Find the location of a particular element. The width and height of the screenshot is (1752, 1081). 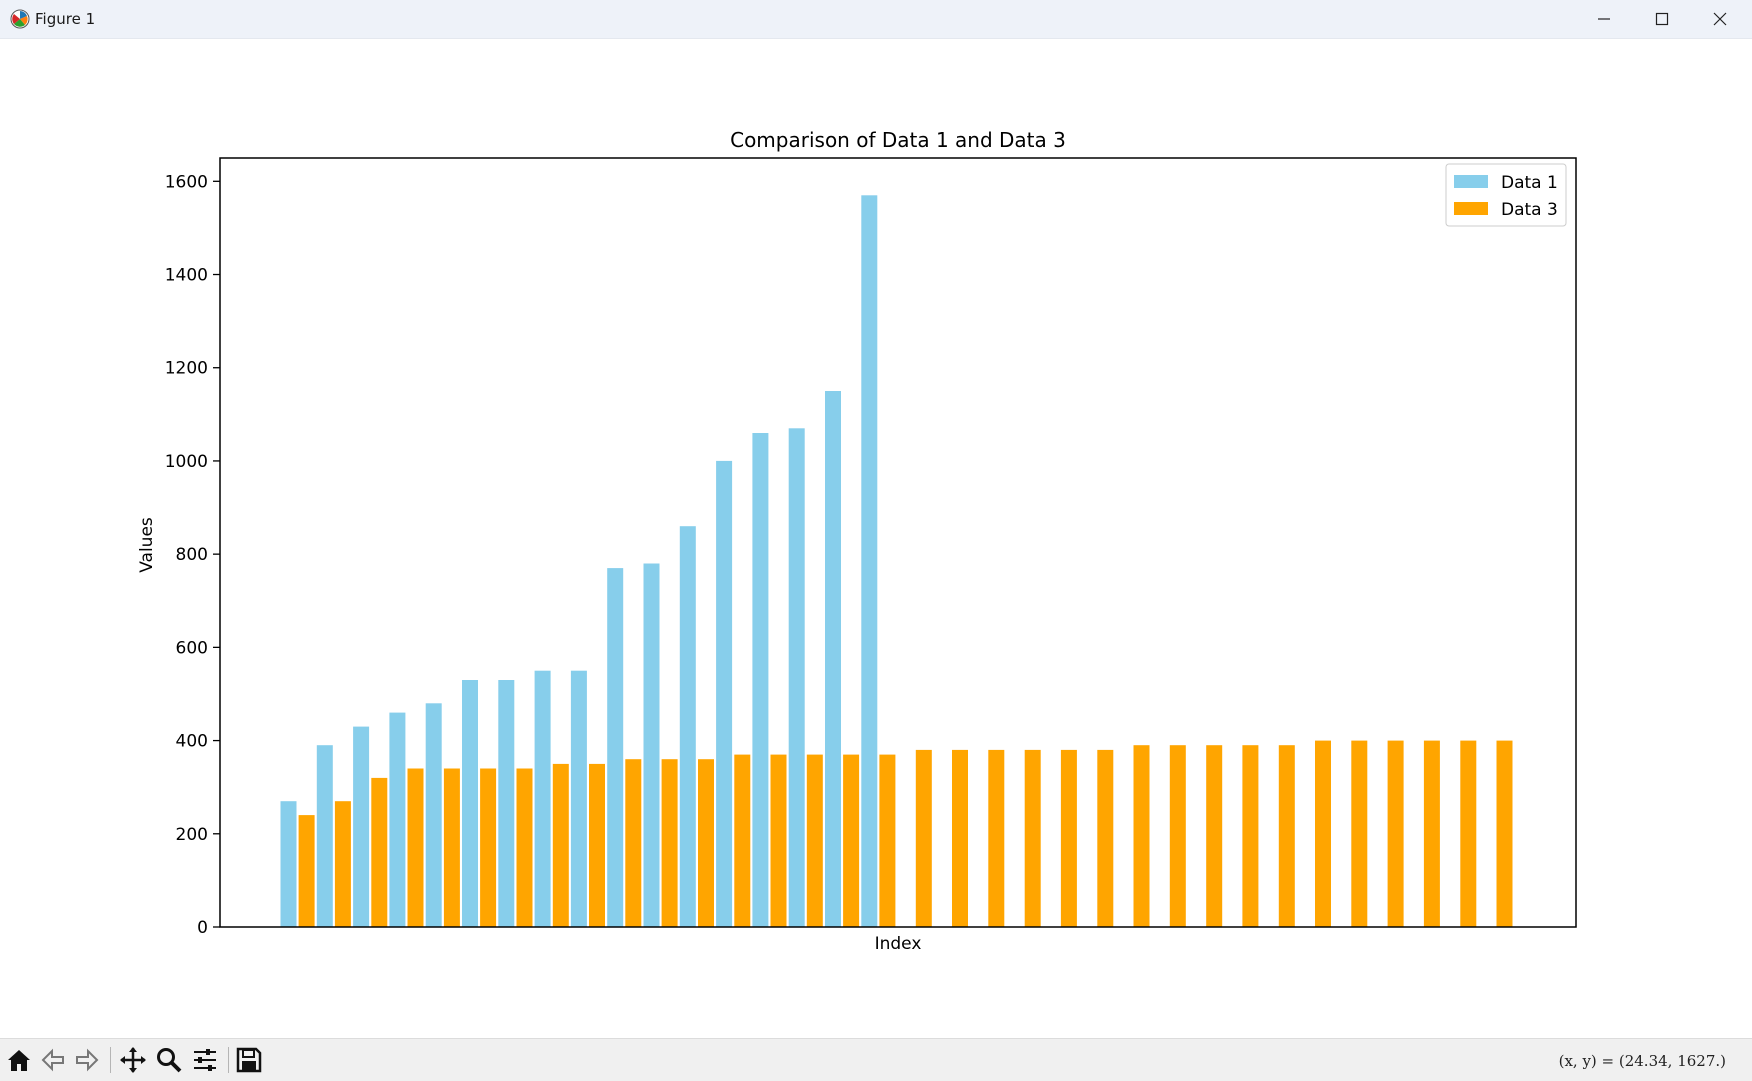

y-tick-label: 200 is located at coordinates (192, 835).